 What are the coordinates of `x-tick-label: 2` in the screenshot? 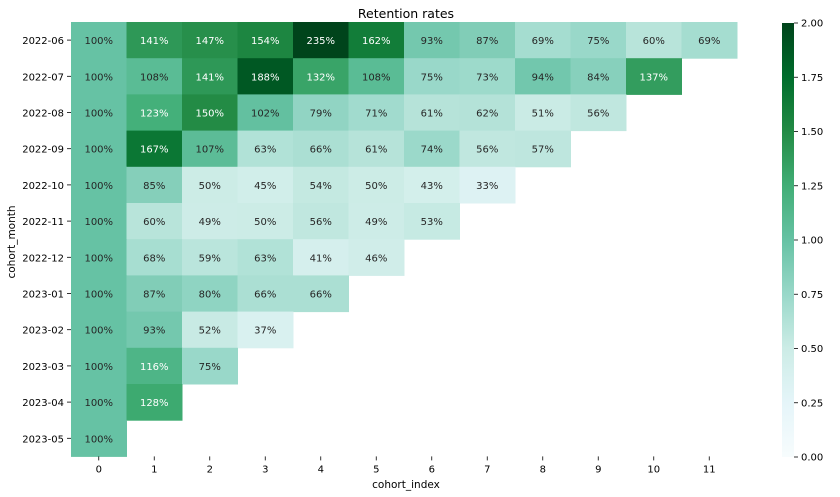 It's located at (210, 469).